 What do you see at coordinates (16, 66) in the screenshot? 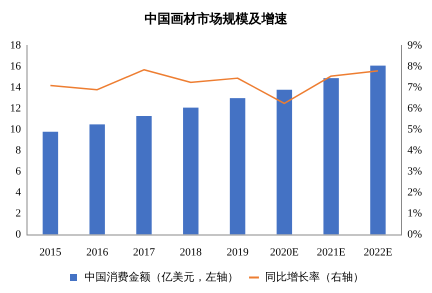
I see `y-tick-label: 16` at bounding box center [16, 66].